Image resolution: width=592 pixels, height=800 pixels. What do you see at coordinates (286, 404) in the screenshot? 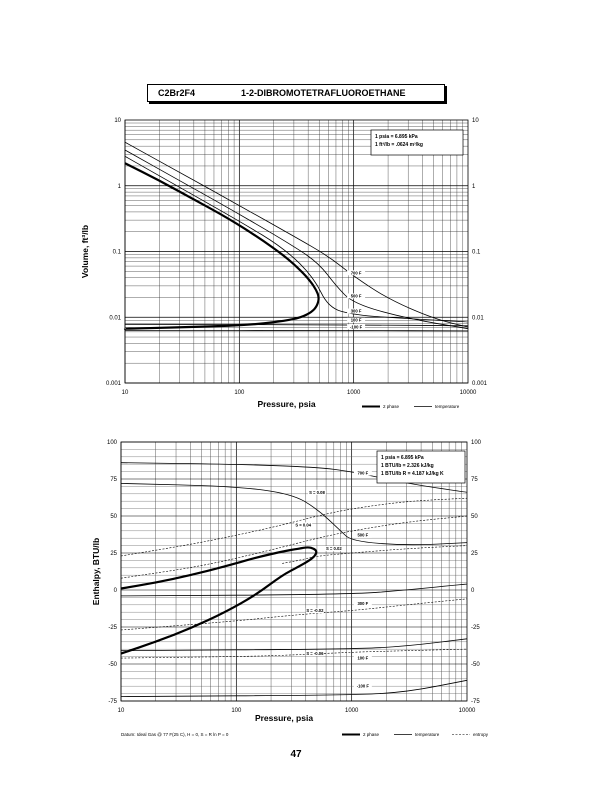
I see `volume-chart-x-axis-label: Pressure, psia` at bounding box center [286, 404].